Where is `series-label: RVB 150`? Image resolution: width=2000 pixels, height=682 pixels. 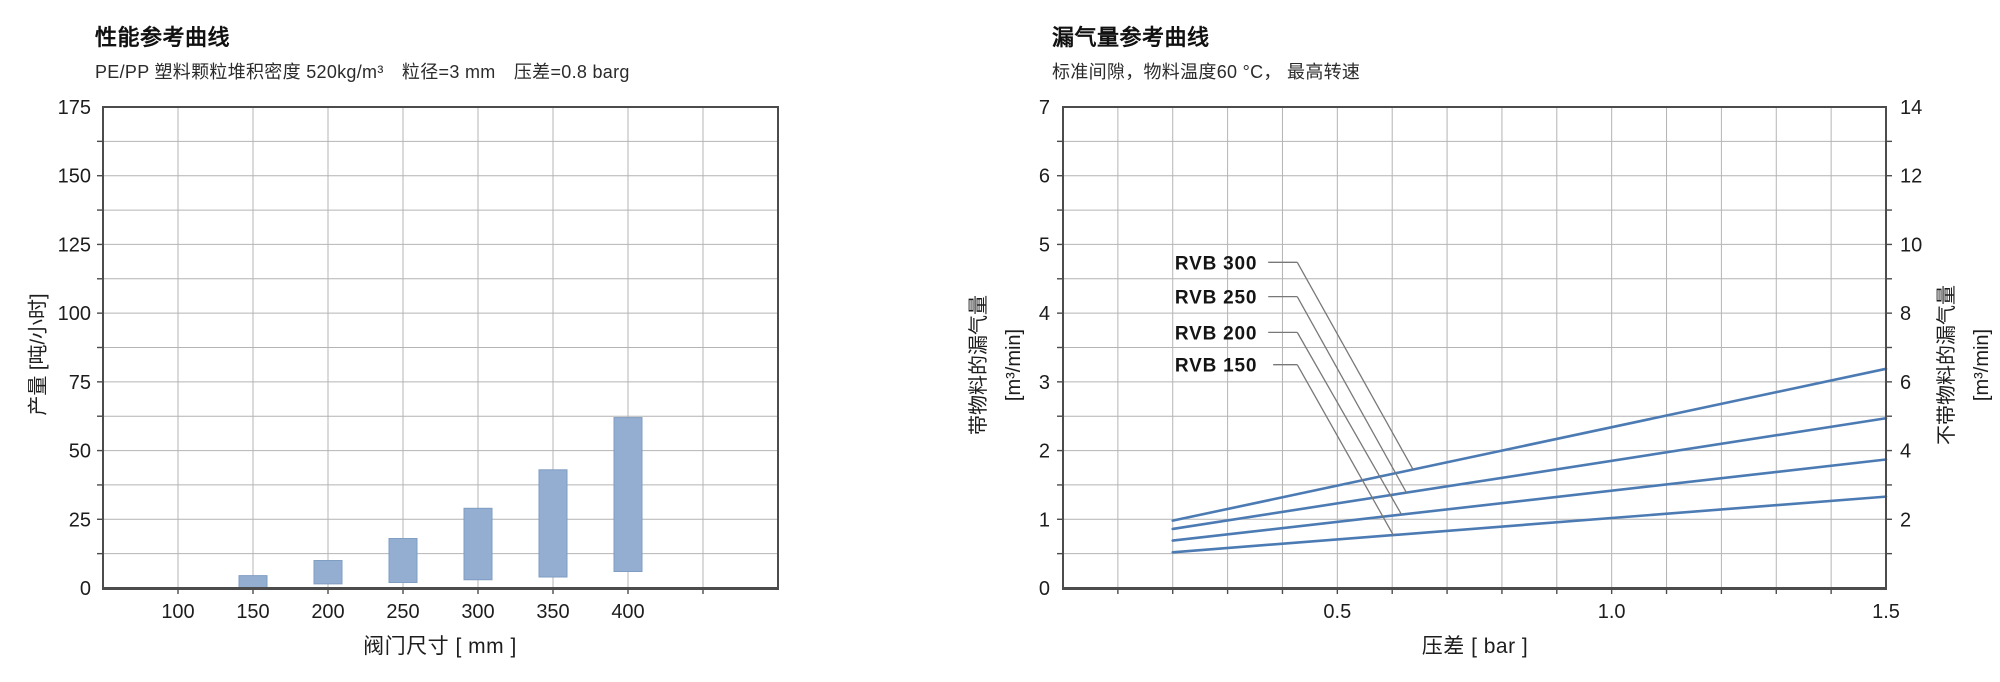
series-label: RVB 150 is located at coordinates (1216, 366).